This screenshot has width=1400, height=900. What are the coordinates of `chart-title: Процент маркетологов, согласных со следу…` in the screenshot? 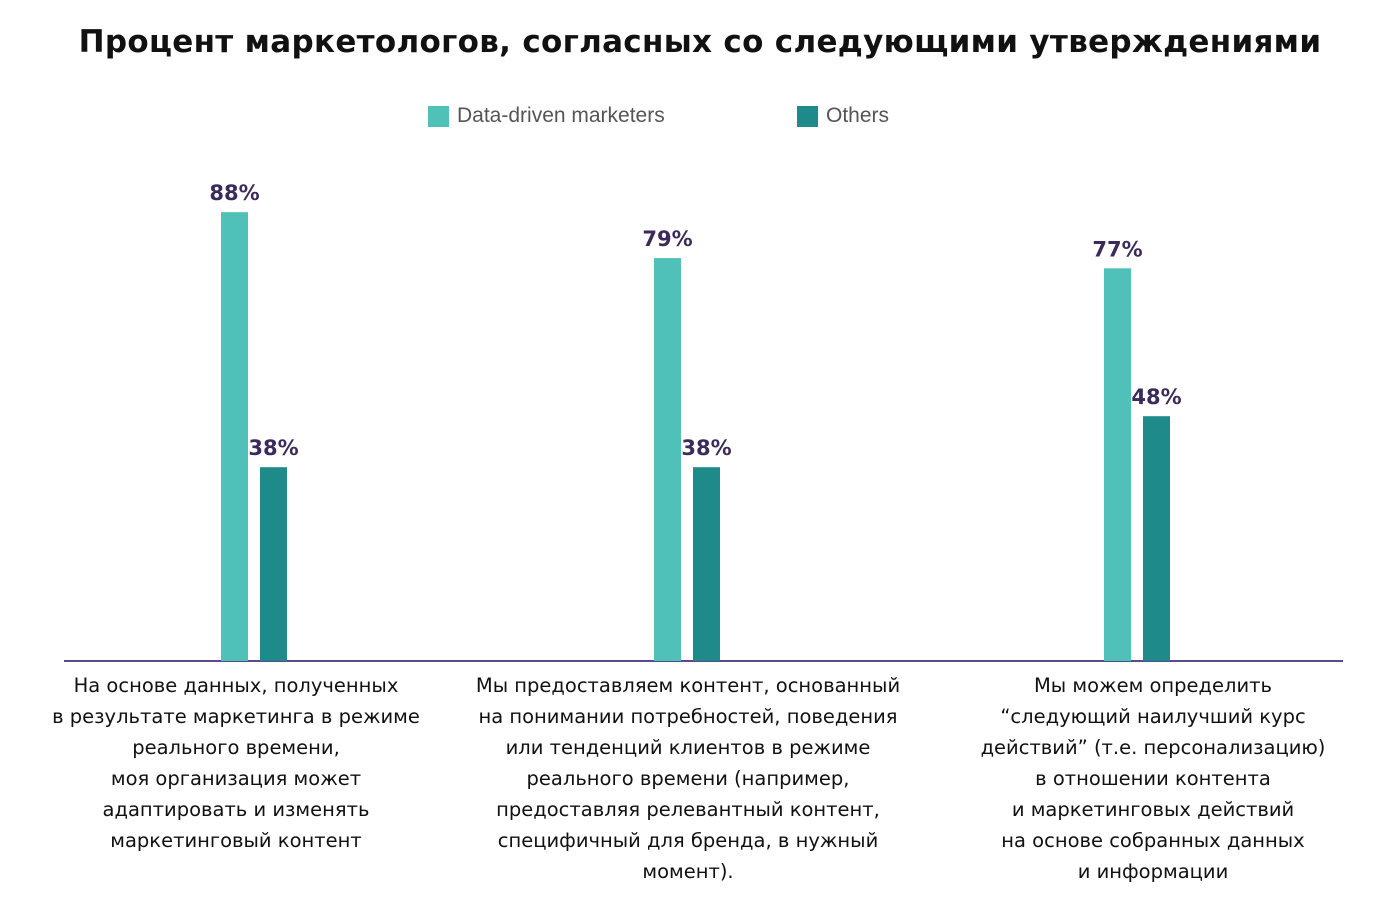 It's located at (700, 42).